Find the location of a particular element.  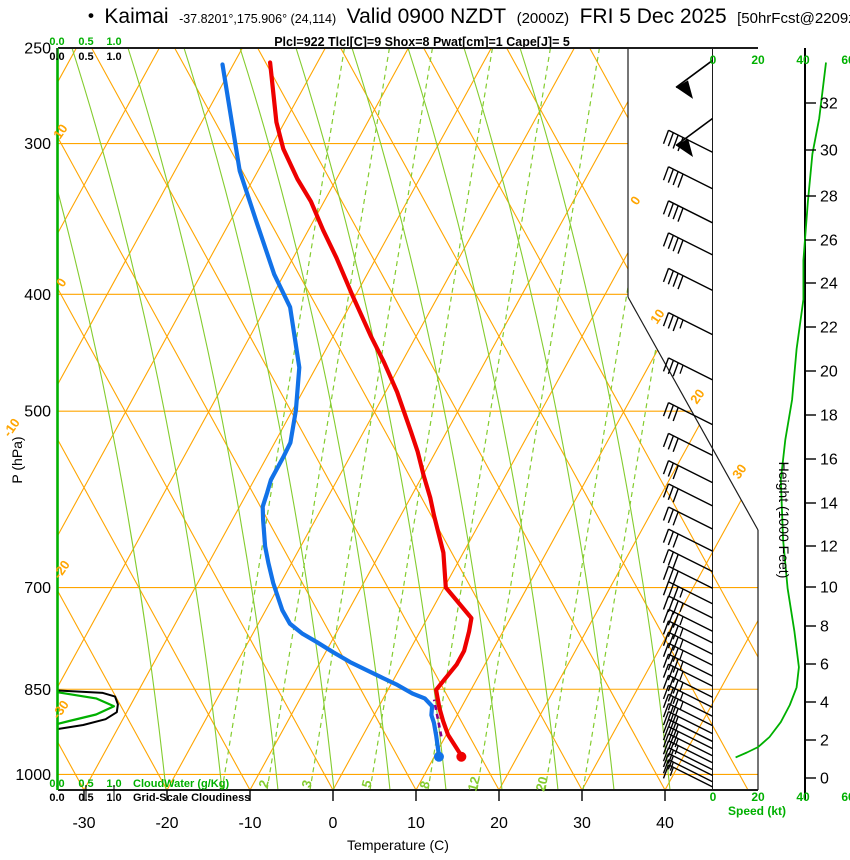

svg-text: 3 is located at coordinates (306, 783).